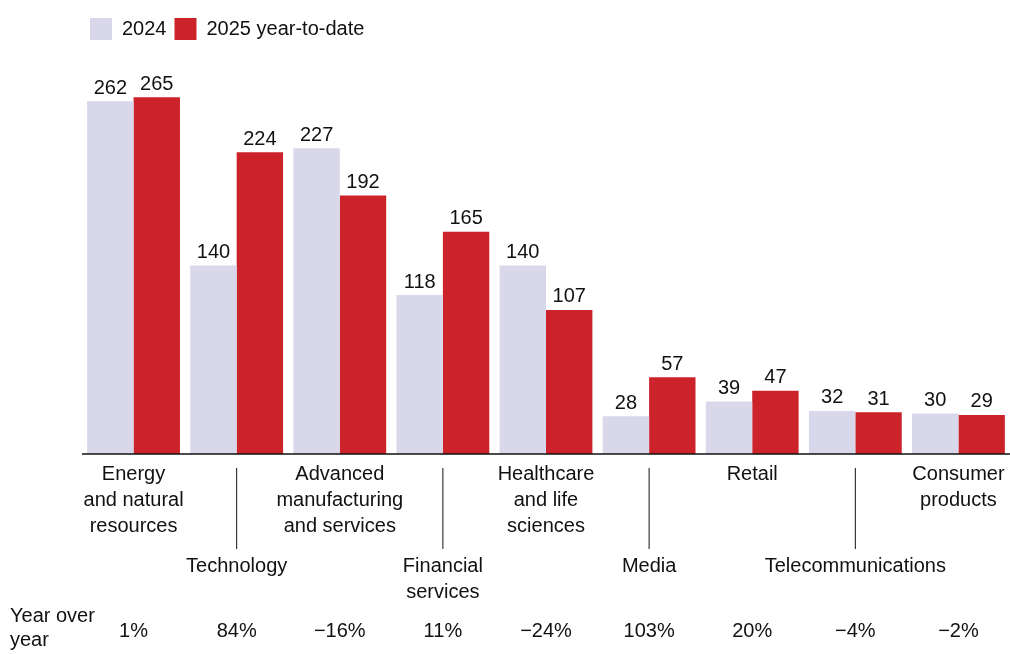 Image resolution: width=1010 pixels, height=654 pixels. What do you see at coordinates (236, 629) in the screenshot?
I see `text: 84%` at bounding box center [236, 629].